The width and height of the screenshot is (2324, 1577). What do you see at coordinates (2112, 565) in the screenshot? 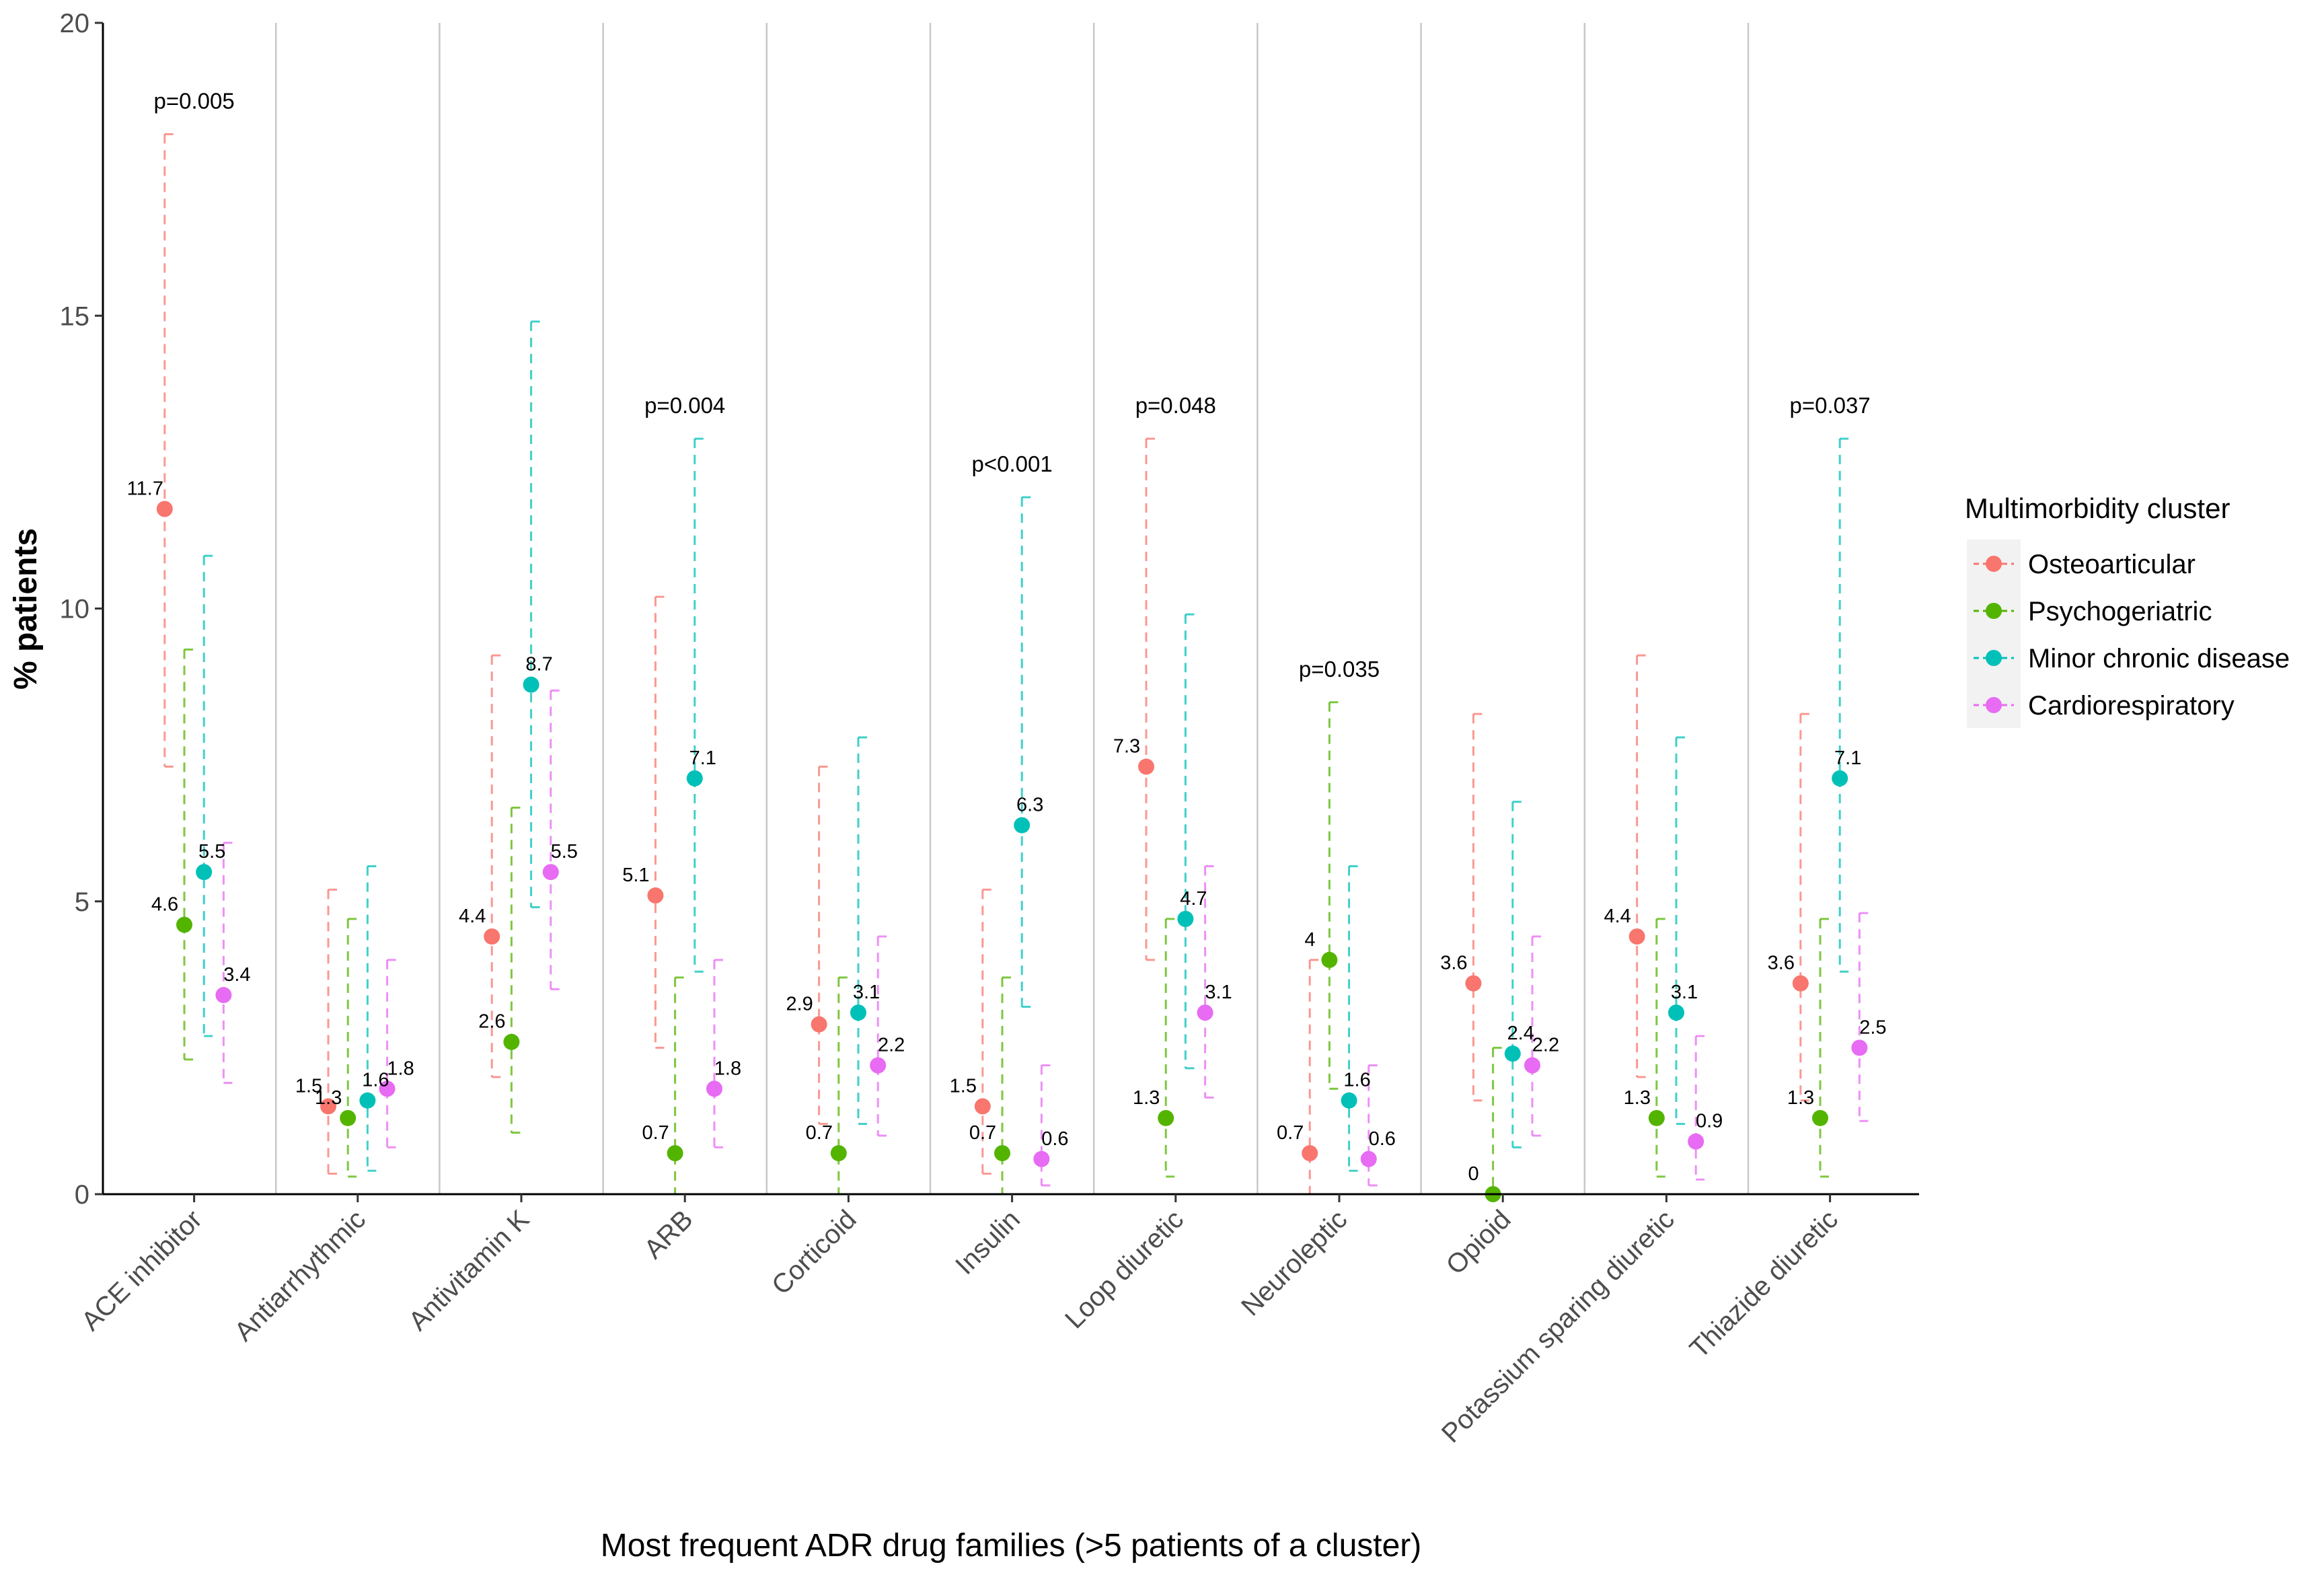
I see `legend-label: Osteoarticular` at bounding box center [2112, 565].